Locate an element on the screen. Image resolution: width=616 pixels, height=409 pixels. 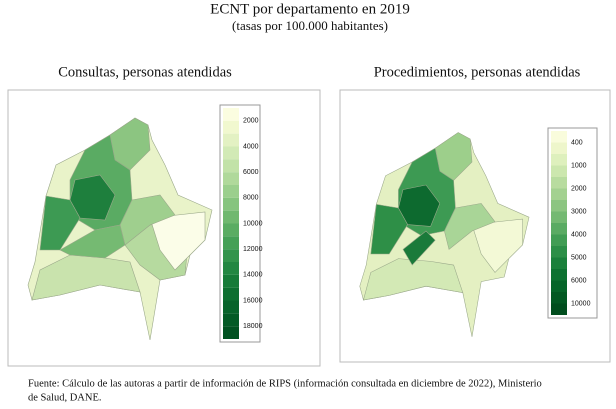
legend-label: 14000 is located at coordinates (253, 275).